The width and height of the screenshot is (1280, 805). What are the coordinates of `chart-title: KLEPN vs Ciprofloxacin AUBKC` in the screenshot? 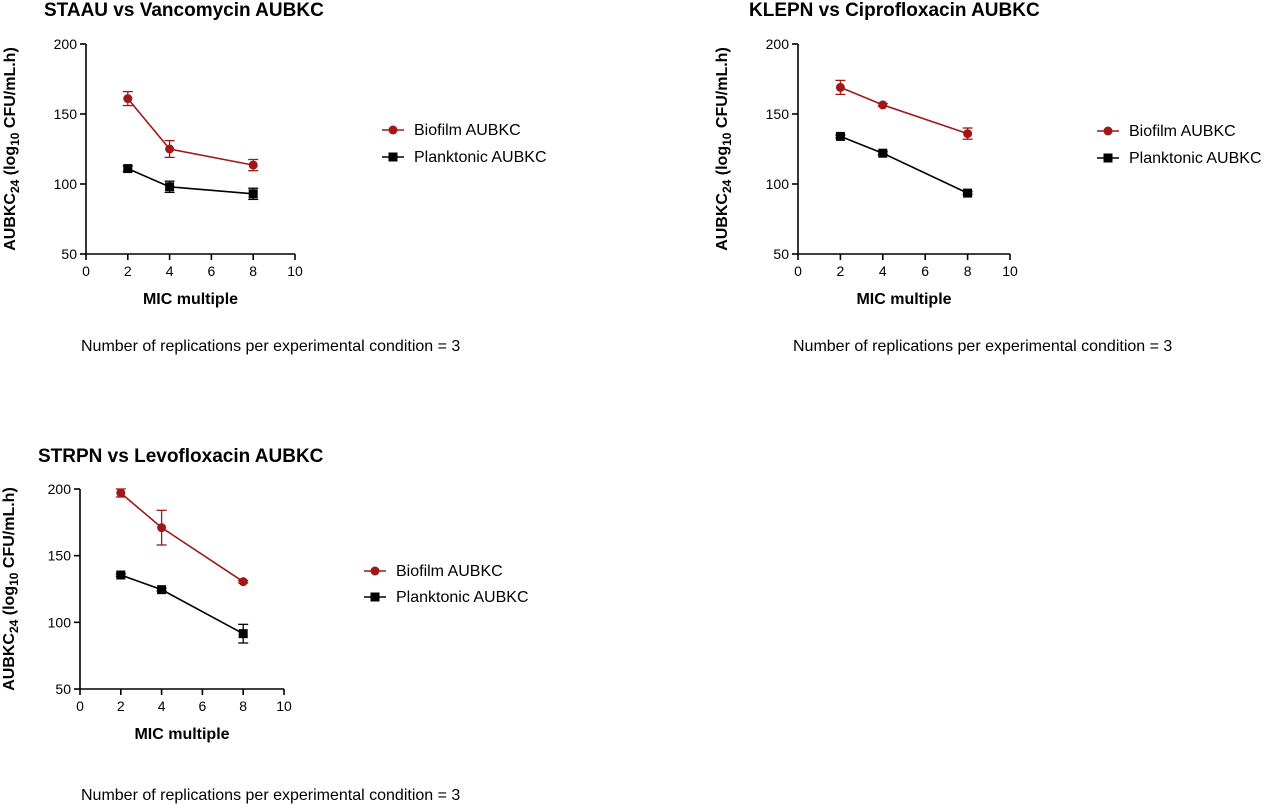 It's located at (894, 10).